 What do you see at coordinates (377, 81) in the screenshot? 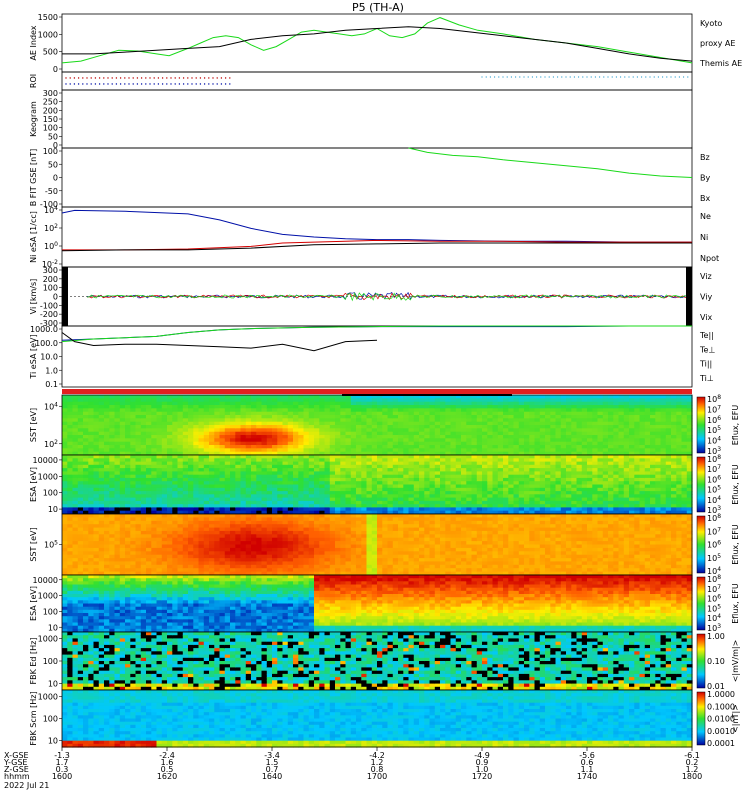
I see `panel-frame` at bounding box center [377, 81].